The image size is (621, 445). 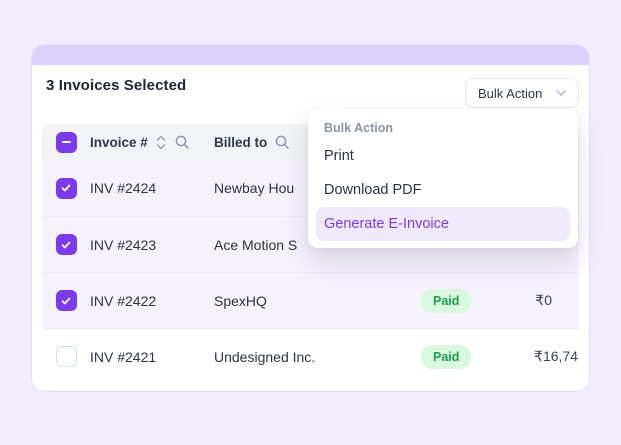 I want to click on billed-to: Ace Motion S, so click(x=256, y=244).